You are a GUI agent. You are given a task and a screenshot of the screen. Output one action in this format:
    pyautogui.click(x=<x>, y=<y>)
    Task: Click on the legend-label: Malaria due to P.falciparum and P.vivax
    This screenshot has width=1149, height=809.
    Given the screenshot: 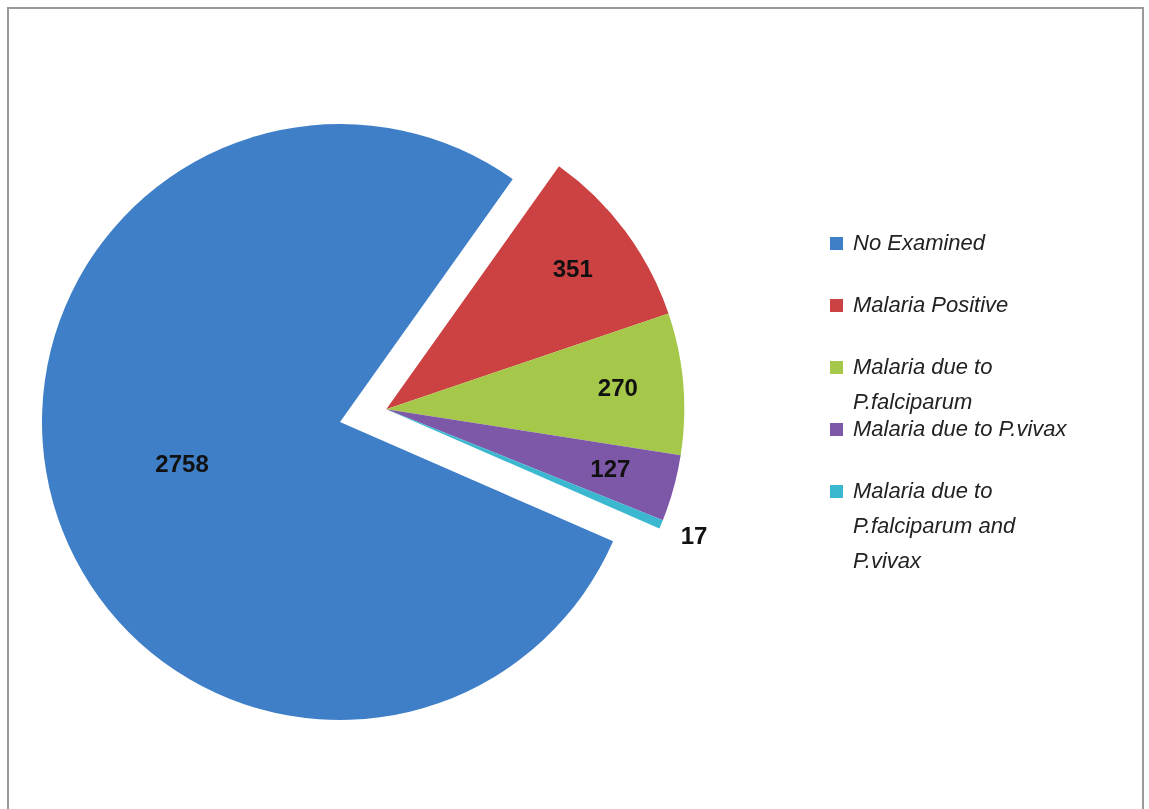 What is the action you would take?
    pyautogui.click(x=935, y=525)
    